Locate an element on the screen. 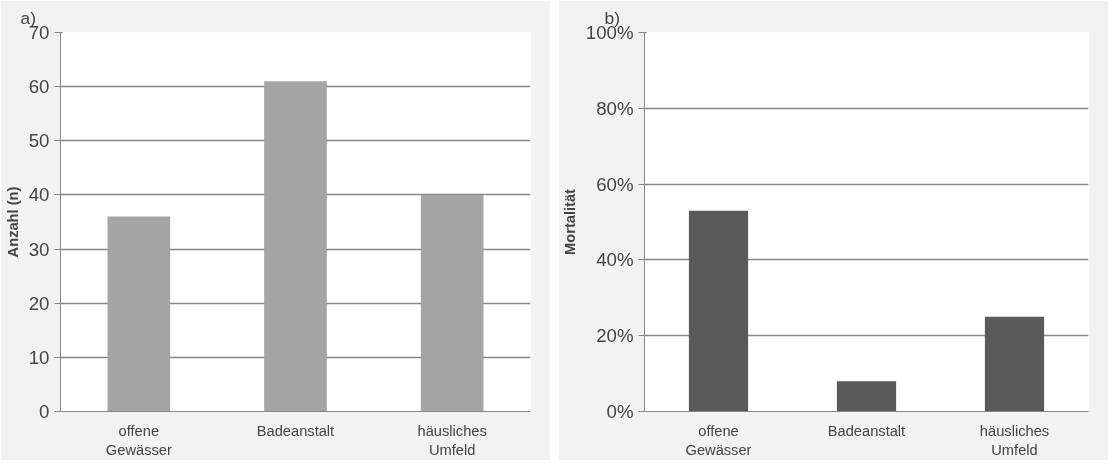 The image size is (1116, 468). y-tick-label: 40 is located at coordinates (39, 195).